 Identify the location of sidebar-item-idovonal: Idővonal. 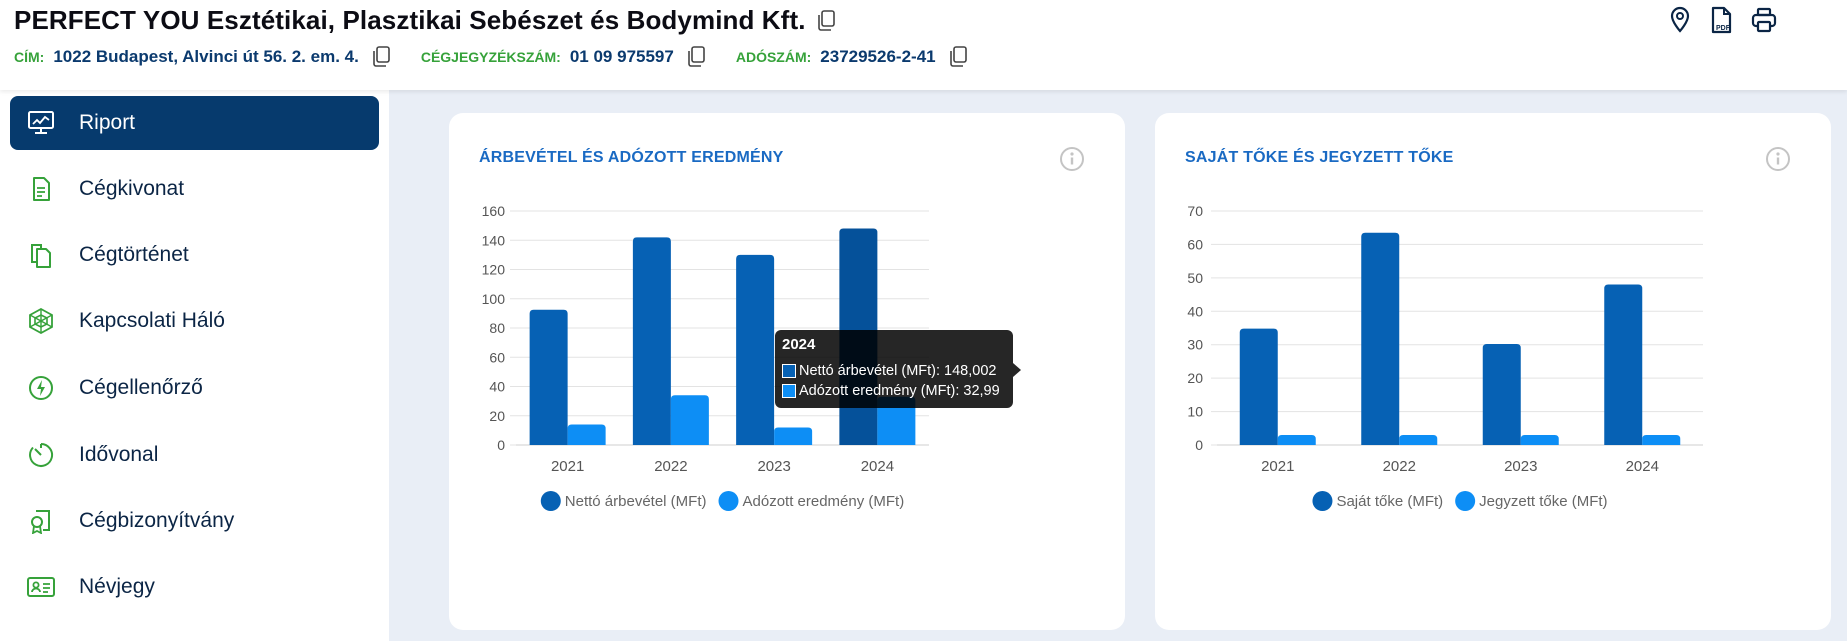
(194, 455).